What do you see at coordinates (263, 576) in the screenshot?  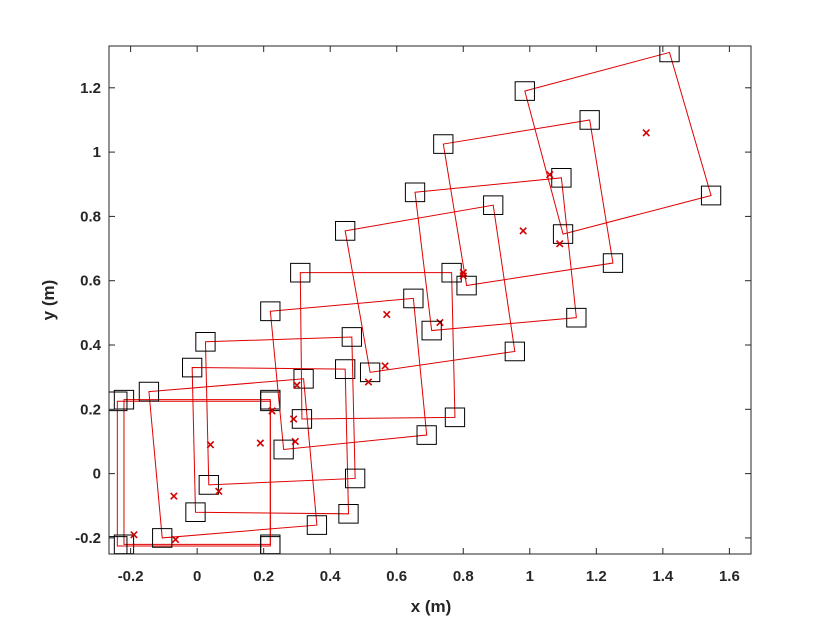 I see `x-tick-label-2: 0.2` at bounding box center [263, 576].